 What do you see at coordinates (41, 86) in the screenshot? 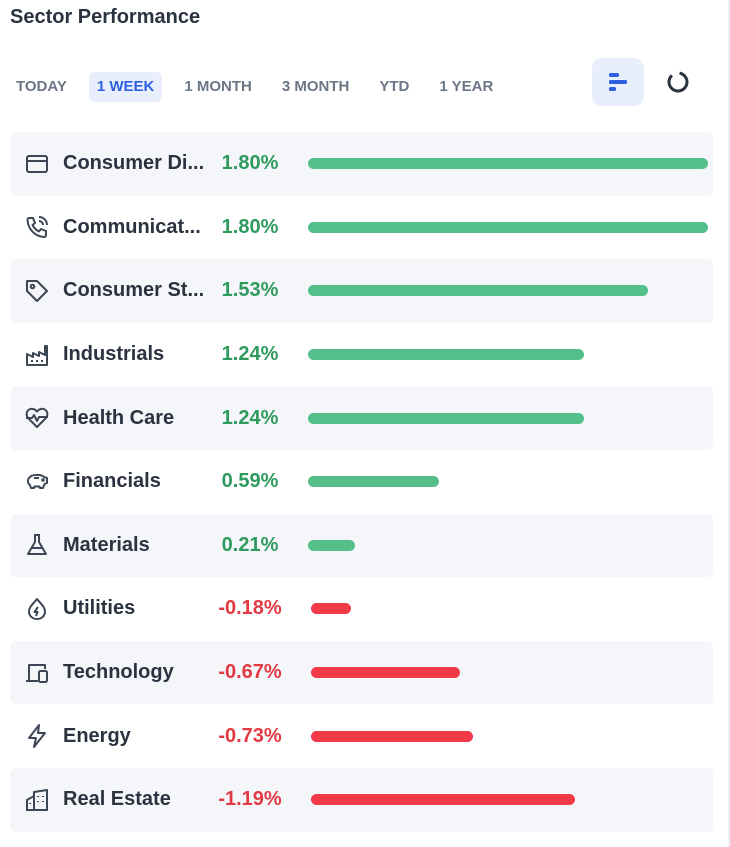
I see `tab-today: TODAY` at bounding box center [41, 86].